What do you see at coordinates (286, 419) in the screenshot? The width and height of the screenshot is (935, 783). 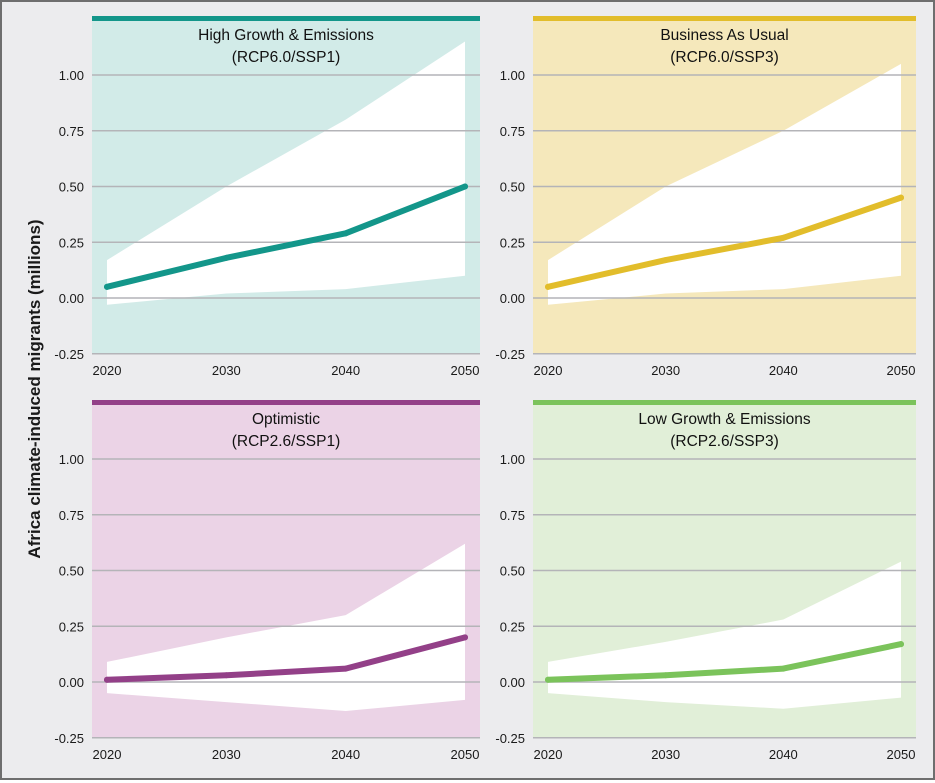 I see `panel-title: Optimistic` at bounding box center [286, 419].